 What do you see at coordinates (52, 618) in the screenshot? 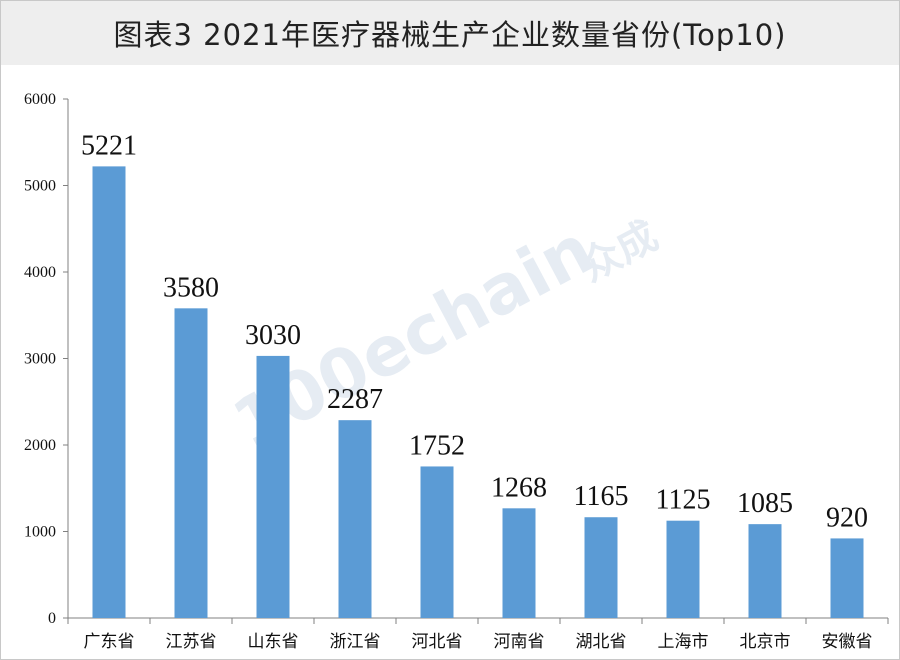
I see `y-tick-label: 0` at bounding box center [52, 618].